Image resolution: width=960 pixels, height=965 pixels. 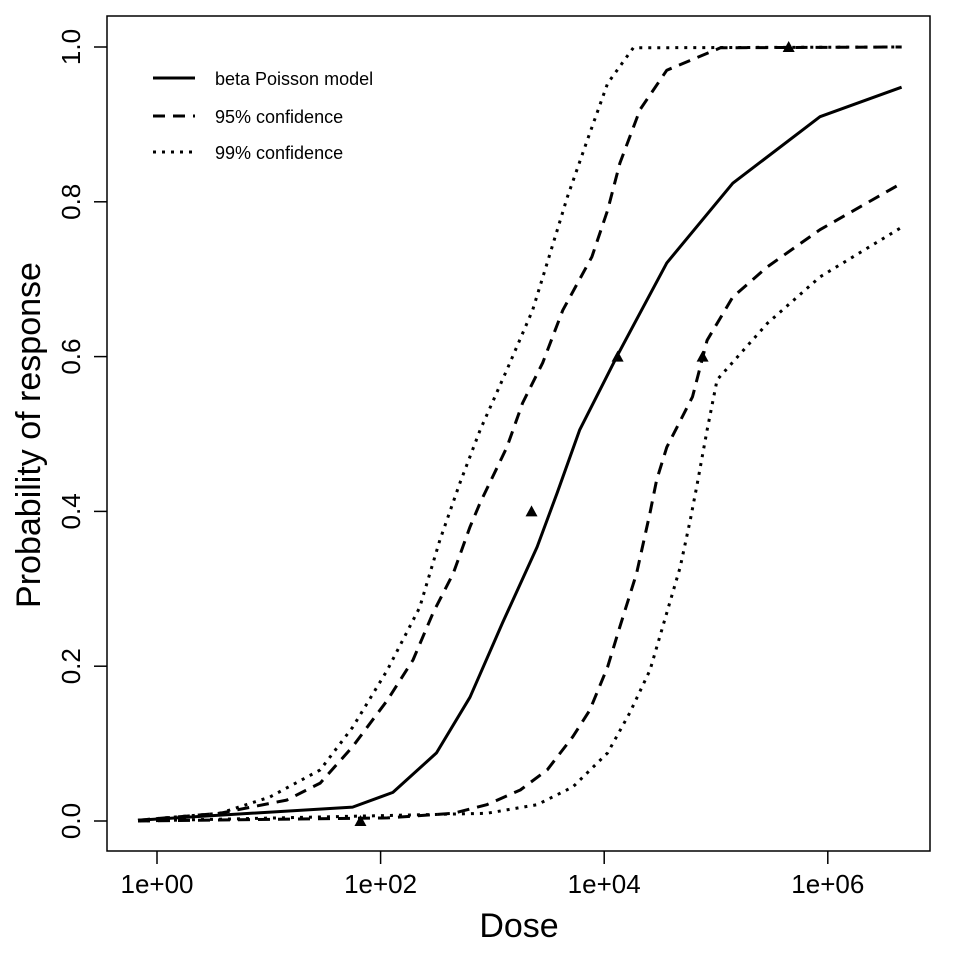 What do you see at coordinates (81, 434) in the screenshot?
I see `y-axis: 0.0 0.2 0.4 0.6 0.8 1.0` at bounding box center [81, 434].